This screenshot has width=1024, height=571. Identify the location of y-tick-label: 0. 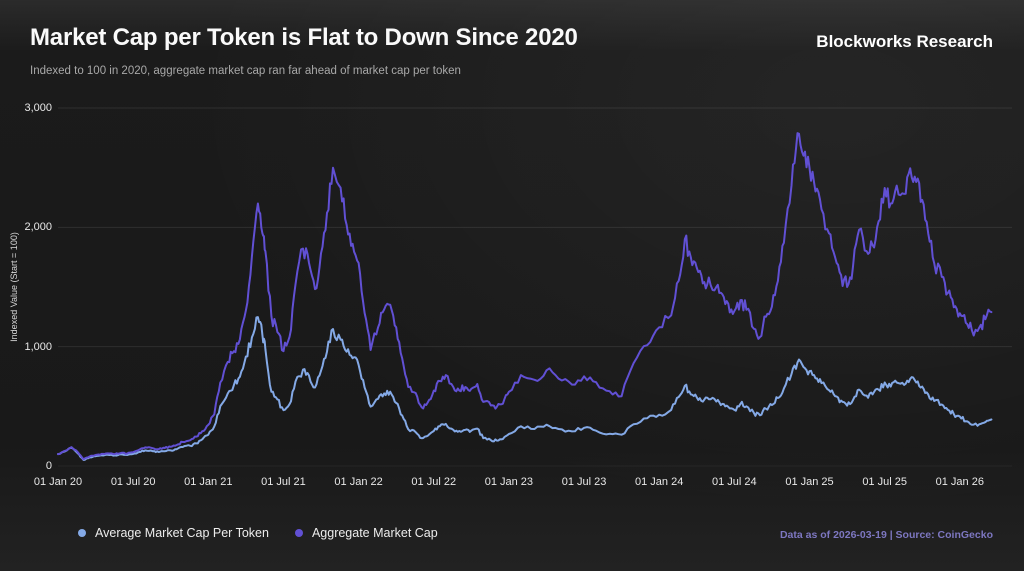
(48, 466).